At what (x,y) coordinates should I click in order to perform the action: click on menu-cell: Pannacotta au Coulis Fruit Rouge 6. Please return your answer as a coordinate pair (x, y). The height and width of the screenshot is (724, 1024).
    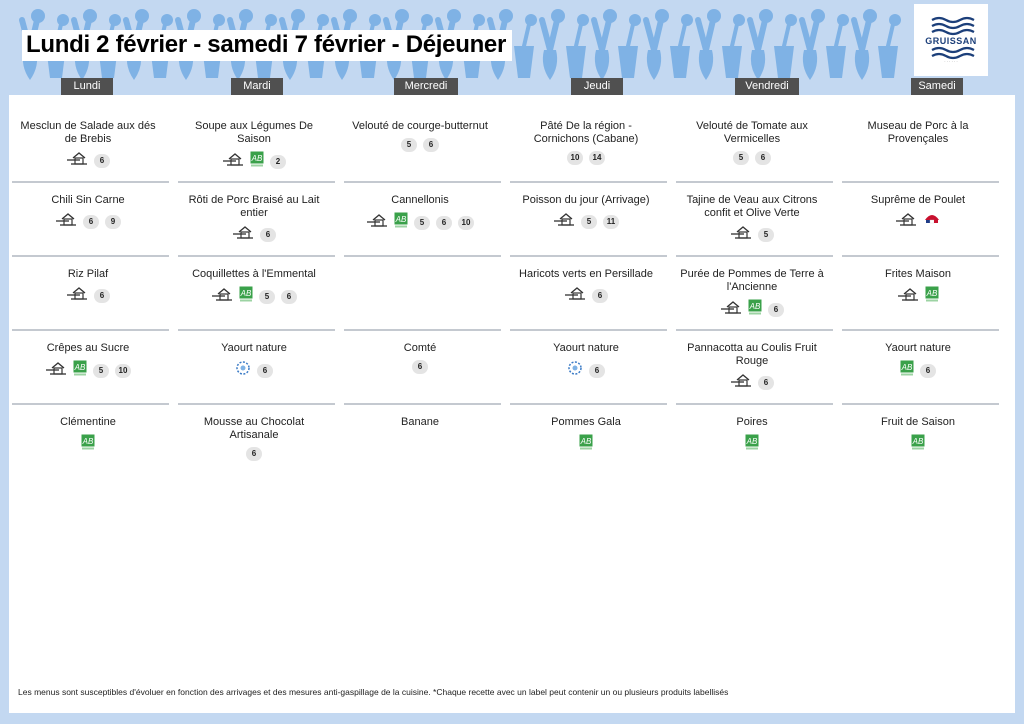
    Looking at the image, I should click on (752, 378).